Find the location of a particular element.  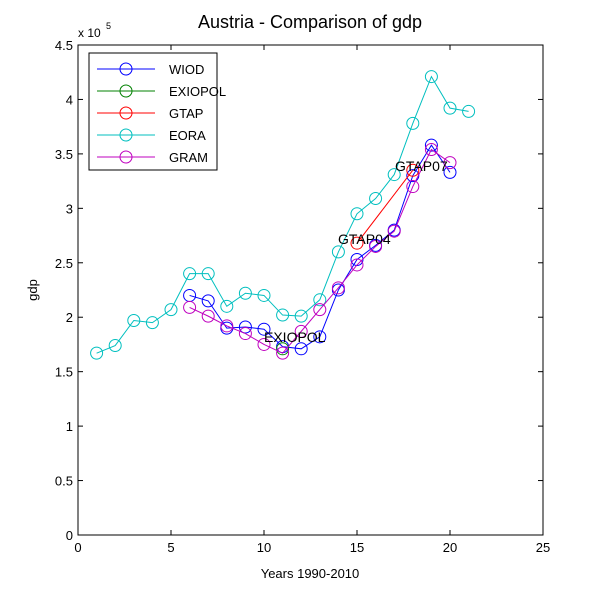

legend-label: WIOD is located at coordinates (186, 69).